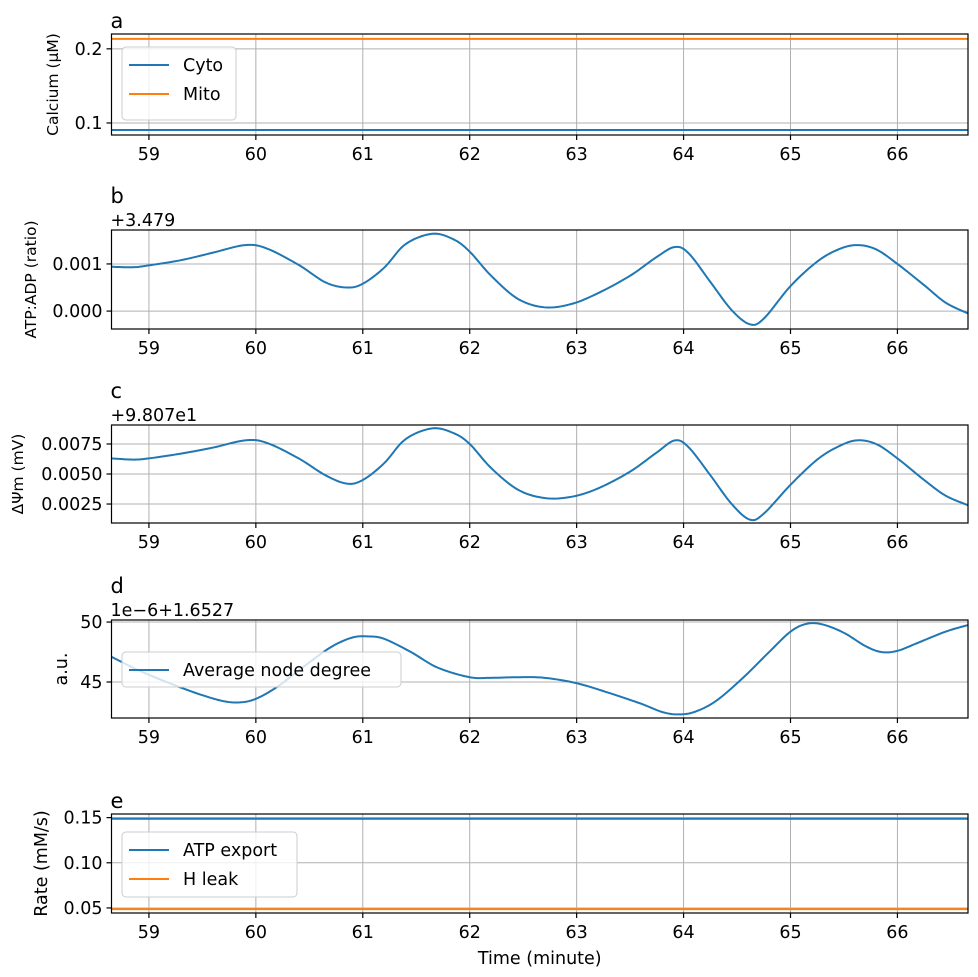  What do you see at coordinates (202, 95) in the screenshot?
I see `legend-label: Mito` at bounding box center [202, 95].